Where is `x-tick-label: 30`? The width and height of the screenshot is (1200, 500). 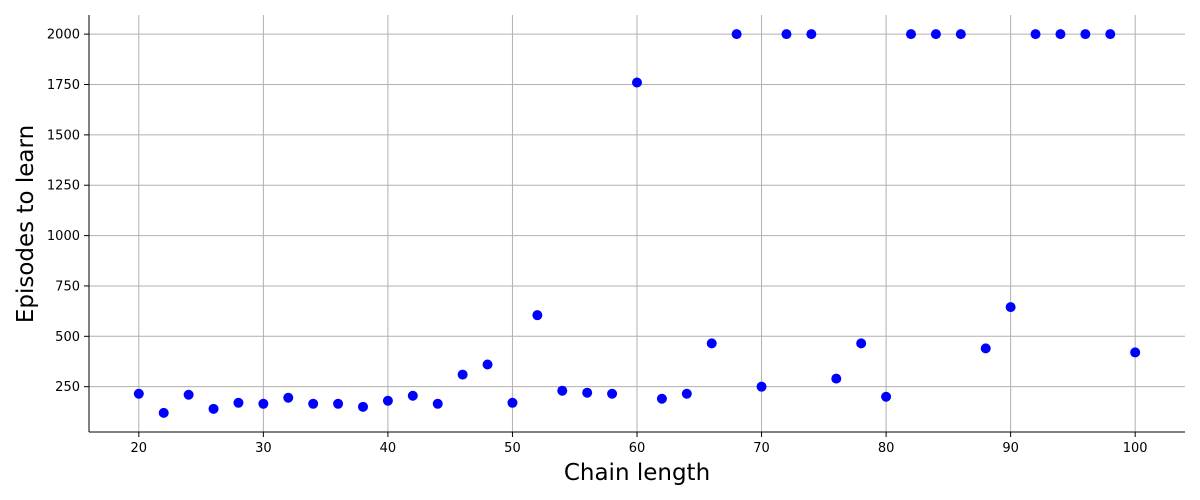
x-tick-label: 30 is located at coordinates (263, 448).